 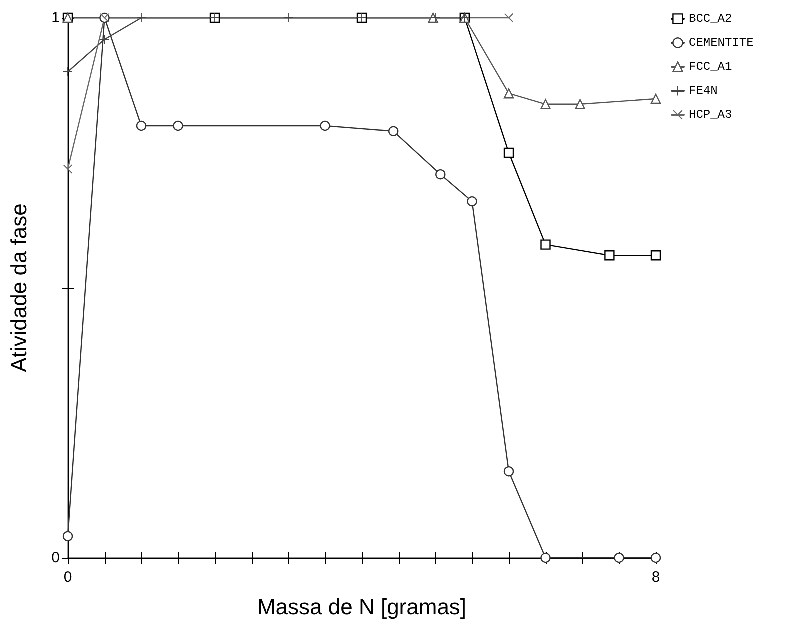 What do you see at coordinates (710, 115) in the screenshot?
I see `legend-label: HCP_A3` at bounding box center [710, 115].